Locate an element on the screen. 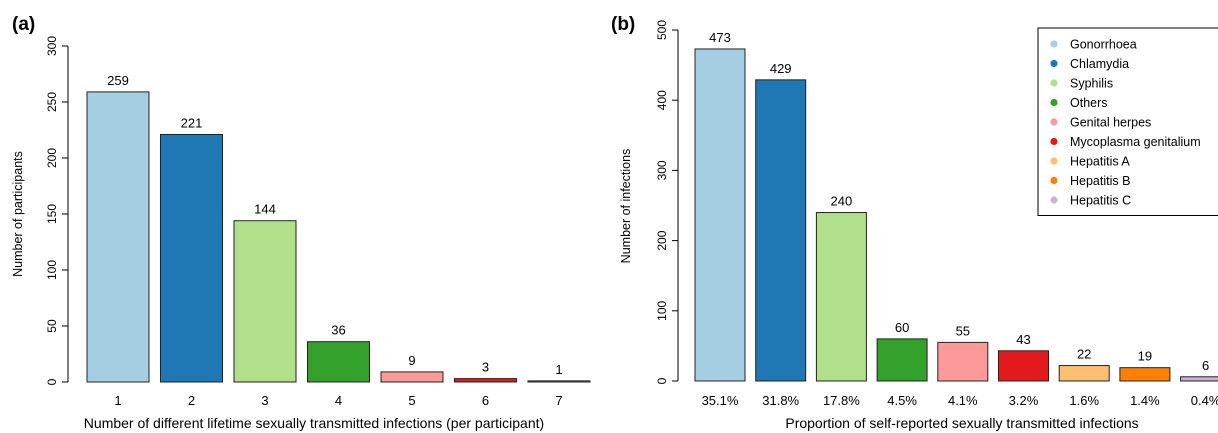 The height and width of the screenshot is (433, 1218). x-tick-label: 17.8% is located at coordinates (841, 400).